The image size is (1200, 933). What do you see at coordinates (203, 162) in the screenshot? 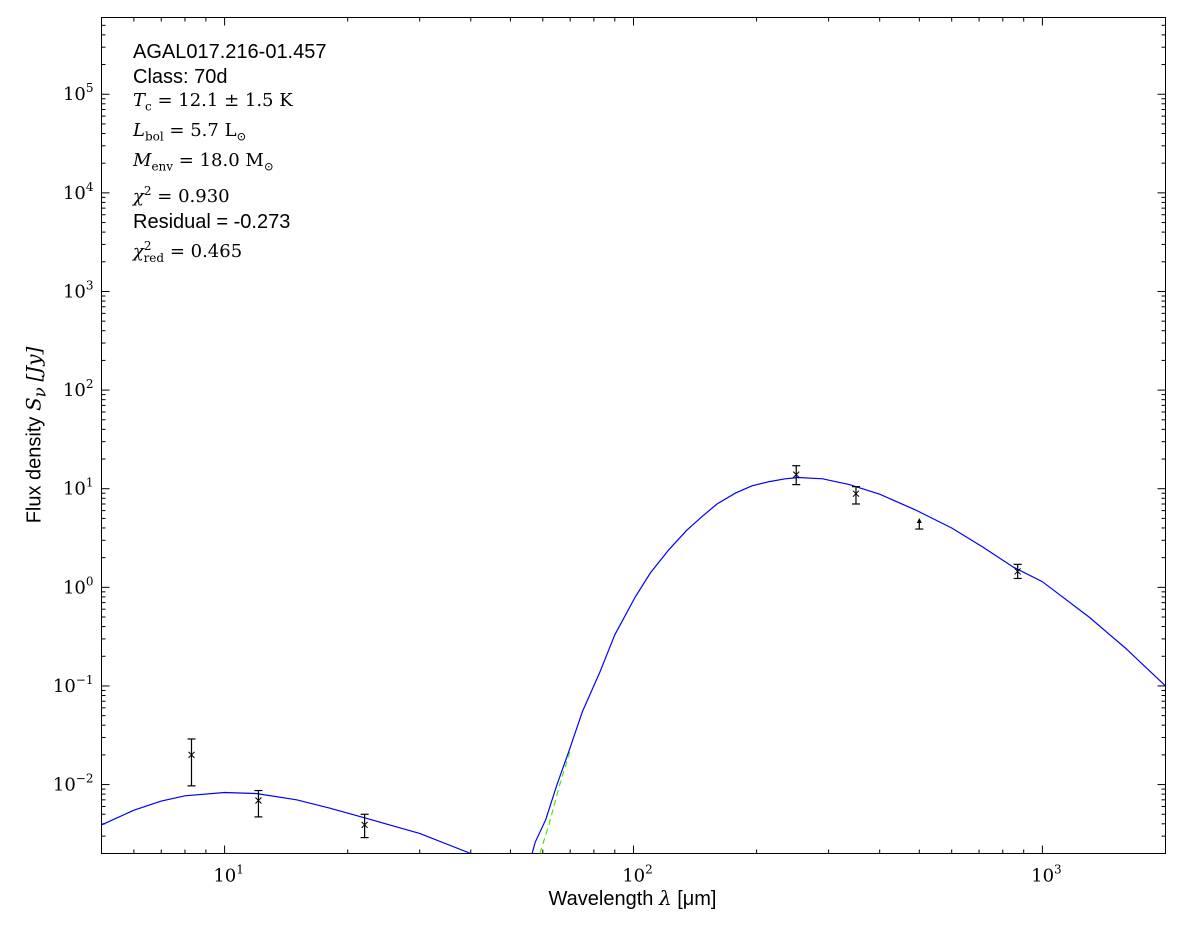
I see `envelope-mass: Menv = 18.0 M⊙` at bounding box center [203, 162].